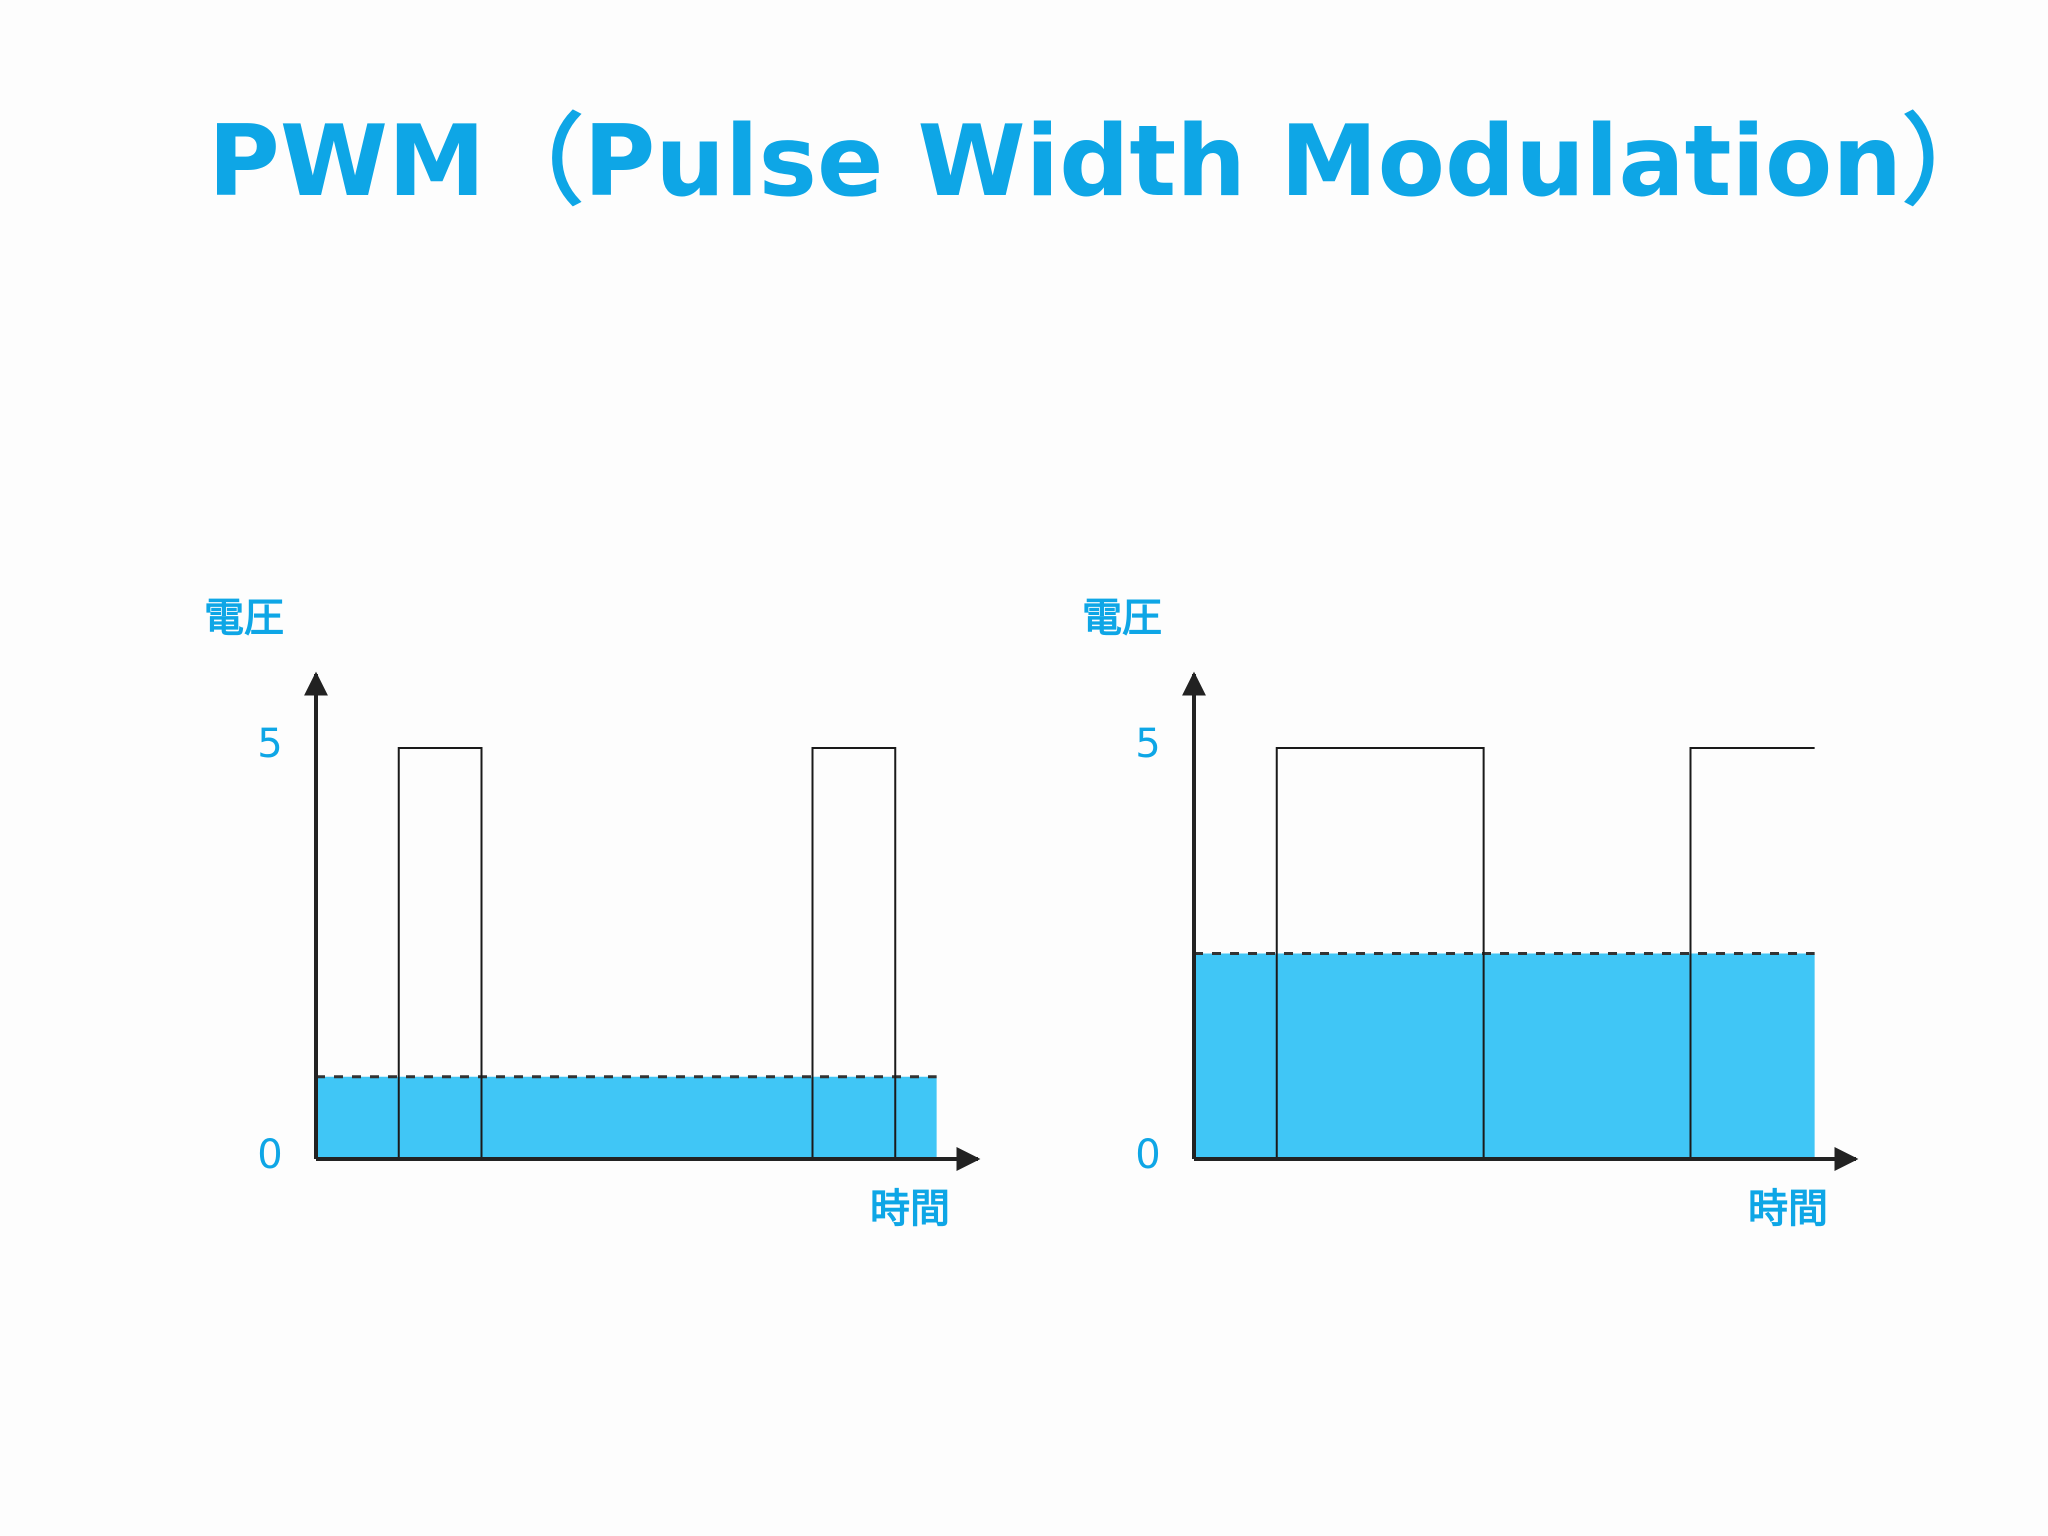  What do you see at coordinates (1104, 162) in the screenshot?
I see `slide-title: PWM（Pulse Width Modulation）` at bounding box center [1104, 162].